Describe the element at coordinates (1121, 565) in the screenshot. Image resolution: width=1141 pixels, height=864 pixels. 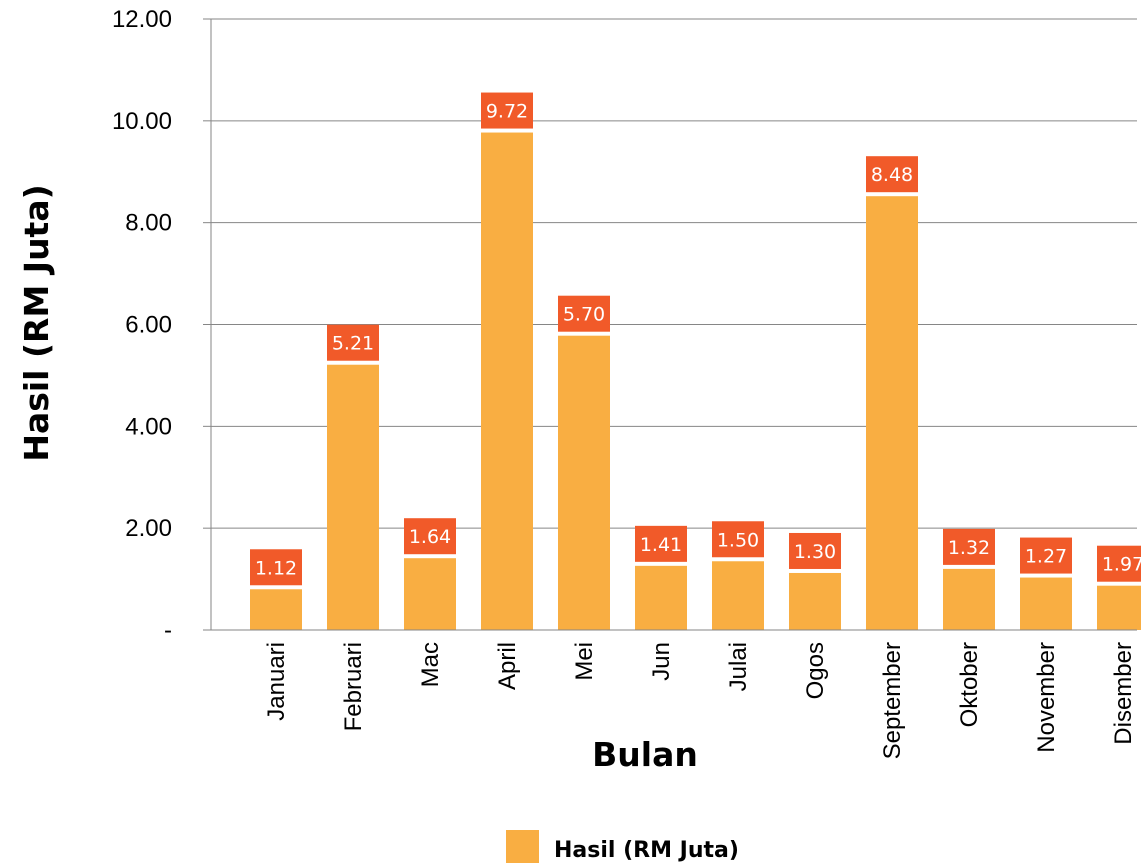
I see `data-label: 1.97` at that location.